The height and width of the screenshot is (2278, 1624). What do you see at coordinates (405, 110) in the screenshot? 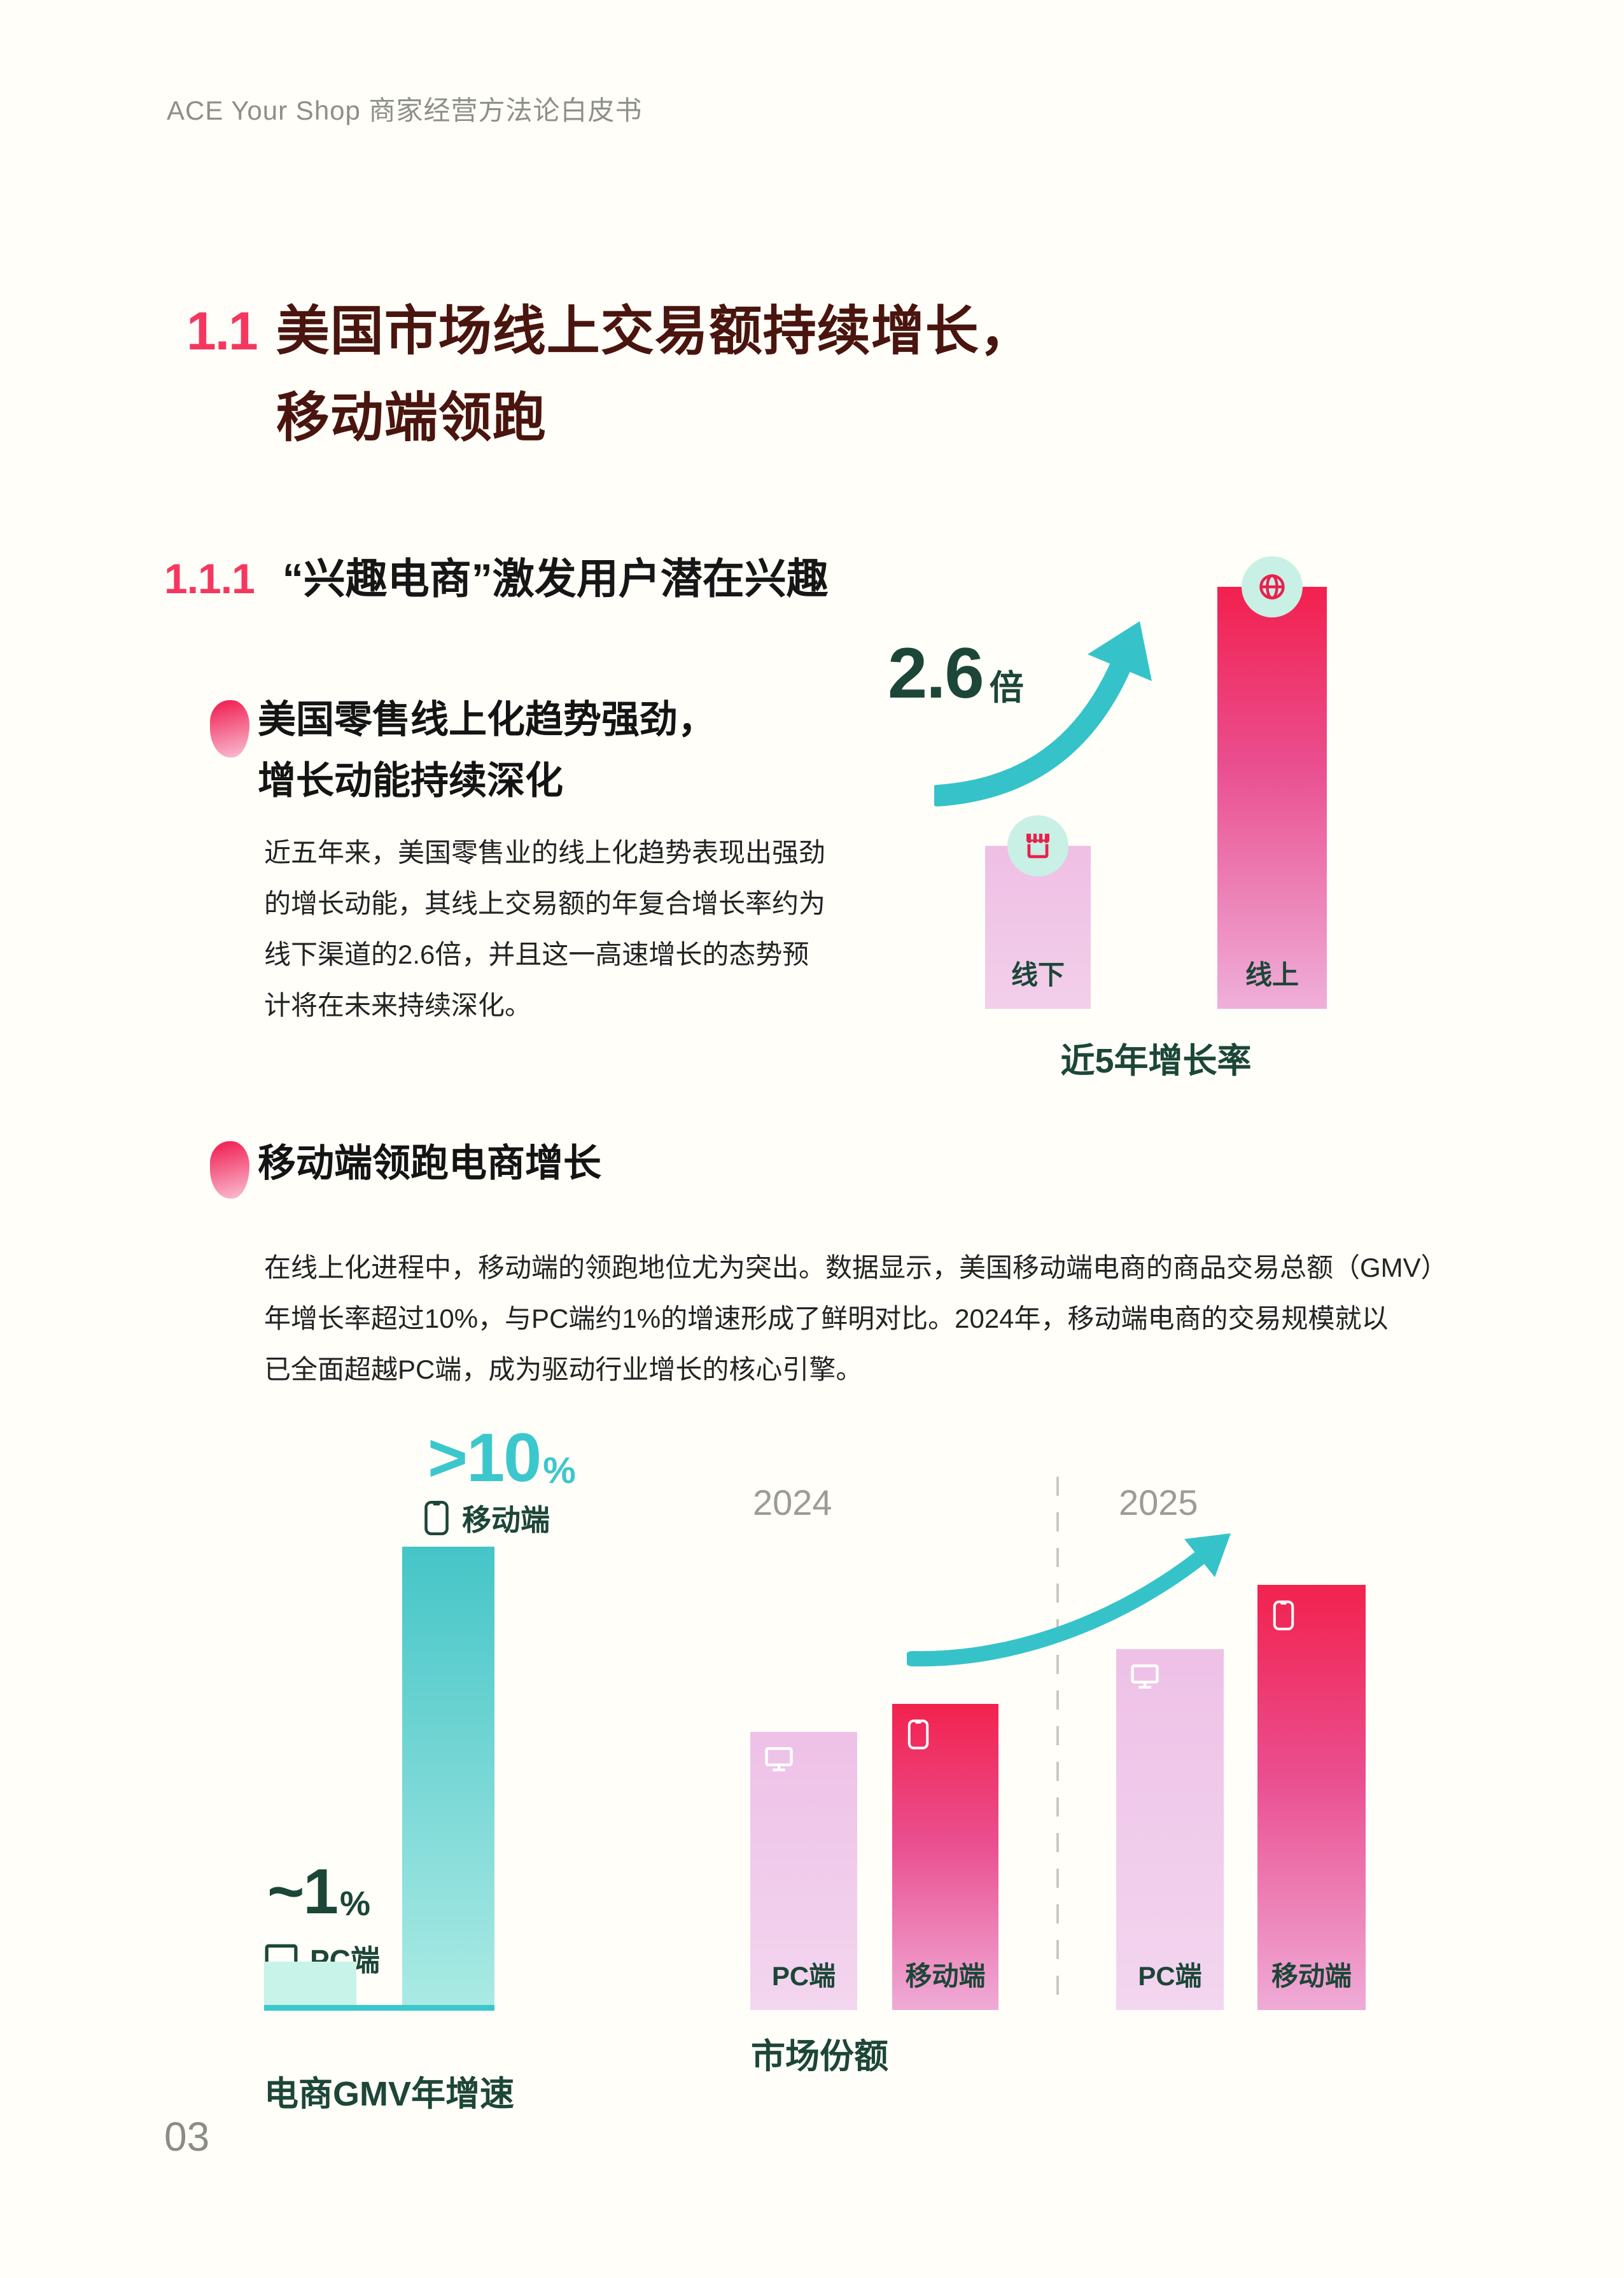
I see `page-header: ACE Your Shop 商家经营方法论白皮书` at bounding box center [405, 110].